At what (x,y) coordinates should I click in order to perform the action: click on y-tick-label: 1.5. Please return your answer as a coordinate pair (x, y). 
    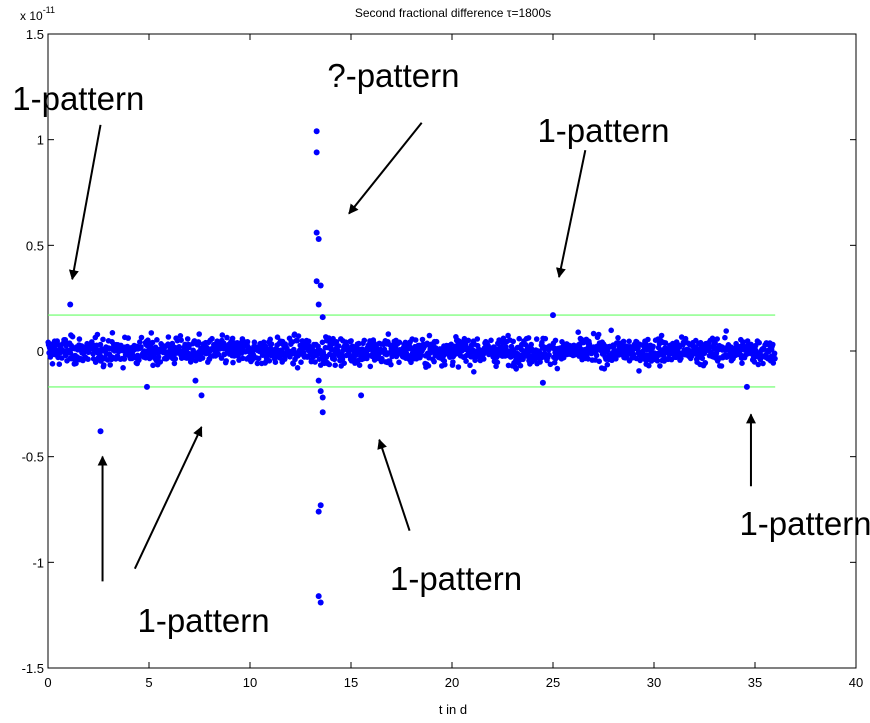
    Looking at the image, I should click on (35, 34).